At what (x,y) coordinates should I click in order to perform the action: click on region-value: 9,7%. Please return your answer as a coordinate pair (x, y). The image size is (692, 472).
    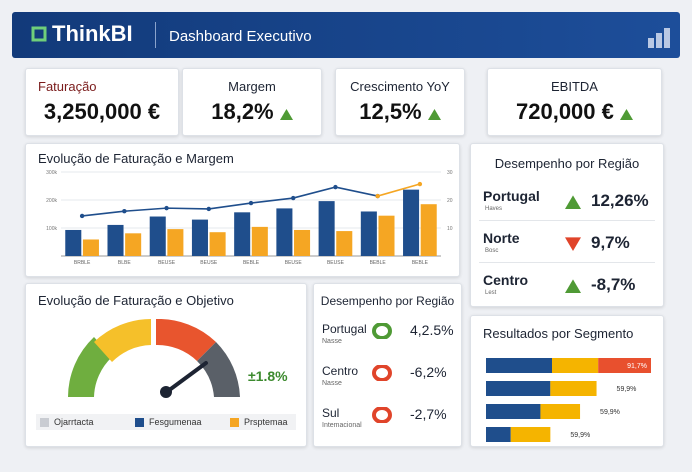
    Looking at the image, I should click on (610, 242).